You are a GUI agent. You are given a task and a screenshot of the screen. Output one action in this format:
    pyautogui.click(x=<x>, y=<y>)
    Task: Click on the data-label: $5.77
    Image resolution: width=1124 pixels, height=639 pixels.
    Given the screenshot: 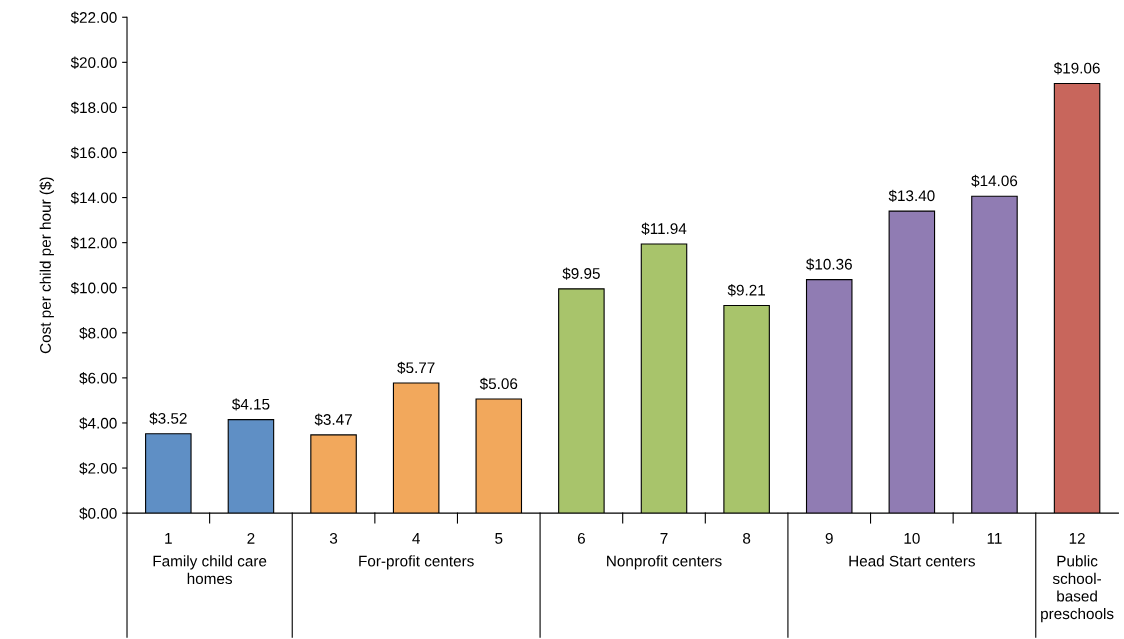 What is the action you would take?
    pyautogui.click(x=416, y=368)
    